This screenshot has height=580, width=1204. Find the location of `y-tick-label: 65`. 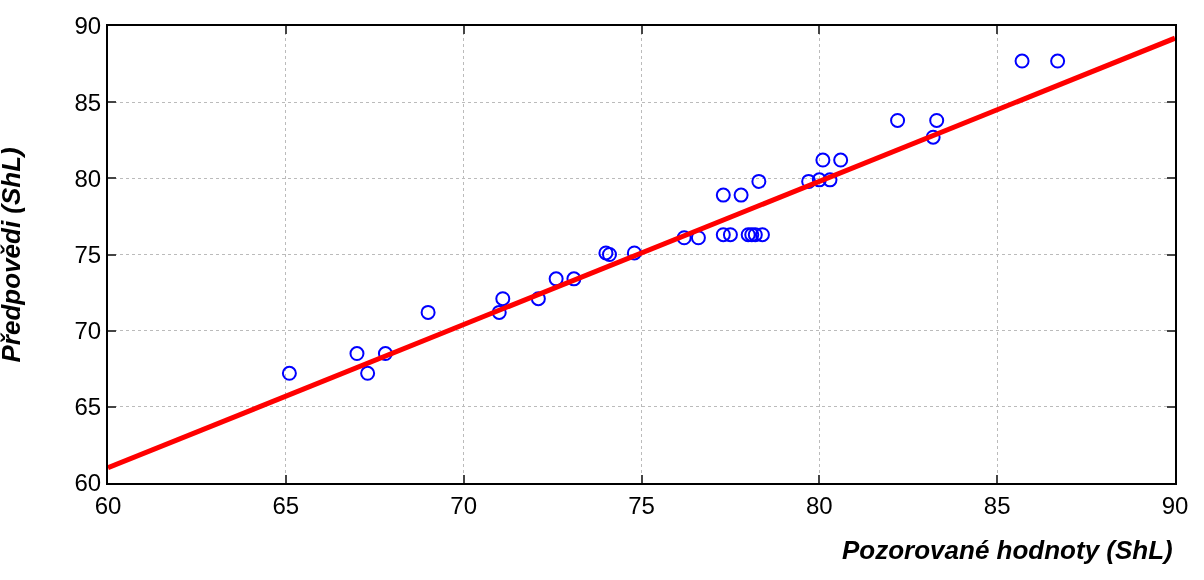

y-tick-label: 65 is located at coordinates (88, 407).